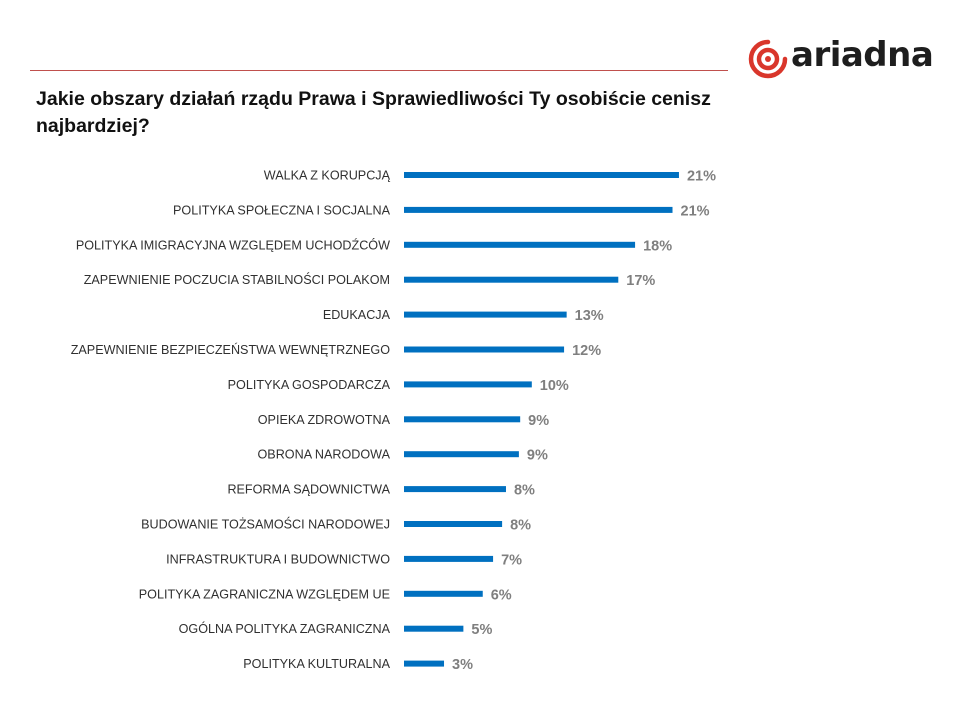 Image resolution: width=960 pixels, height=720 pixels. Describe the element at coordinates (657, 246) in the screenshot. I see `data-label: 18%` at that location.